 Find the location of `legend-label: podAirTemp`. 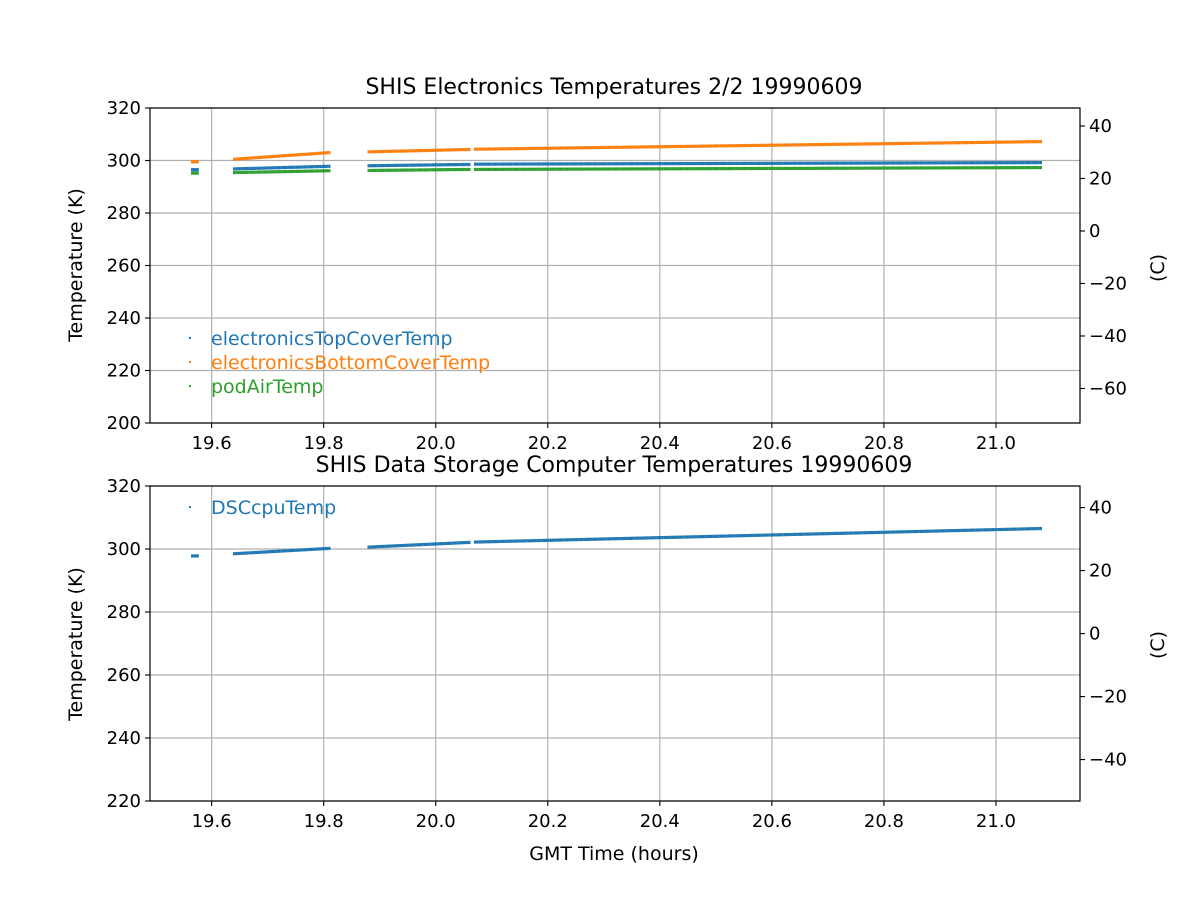

legend-label: podAirTemp is located at coordinates (267, 387).